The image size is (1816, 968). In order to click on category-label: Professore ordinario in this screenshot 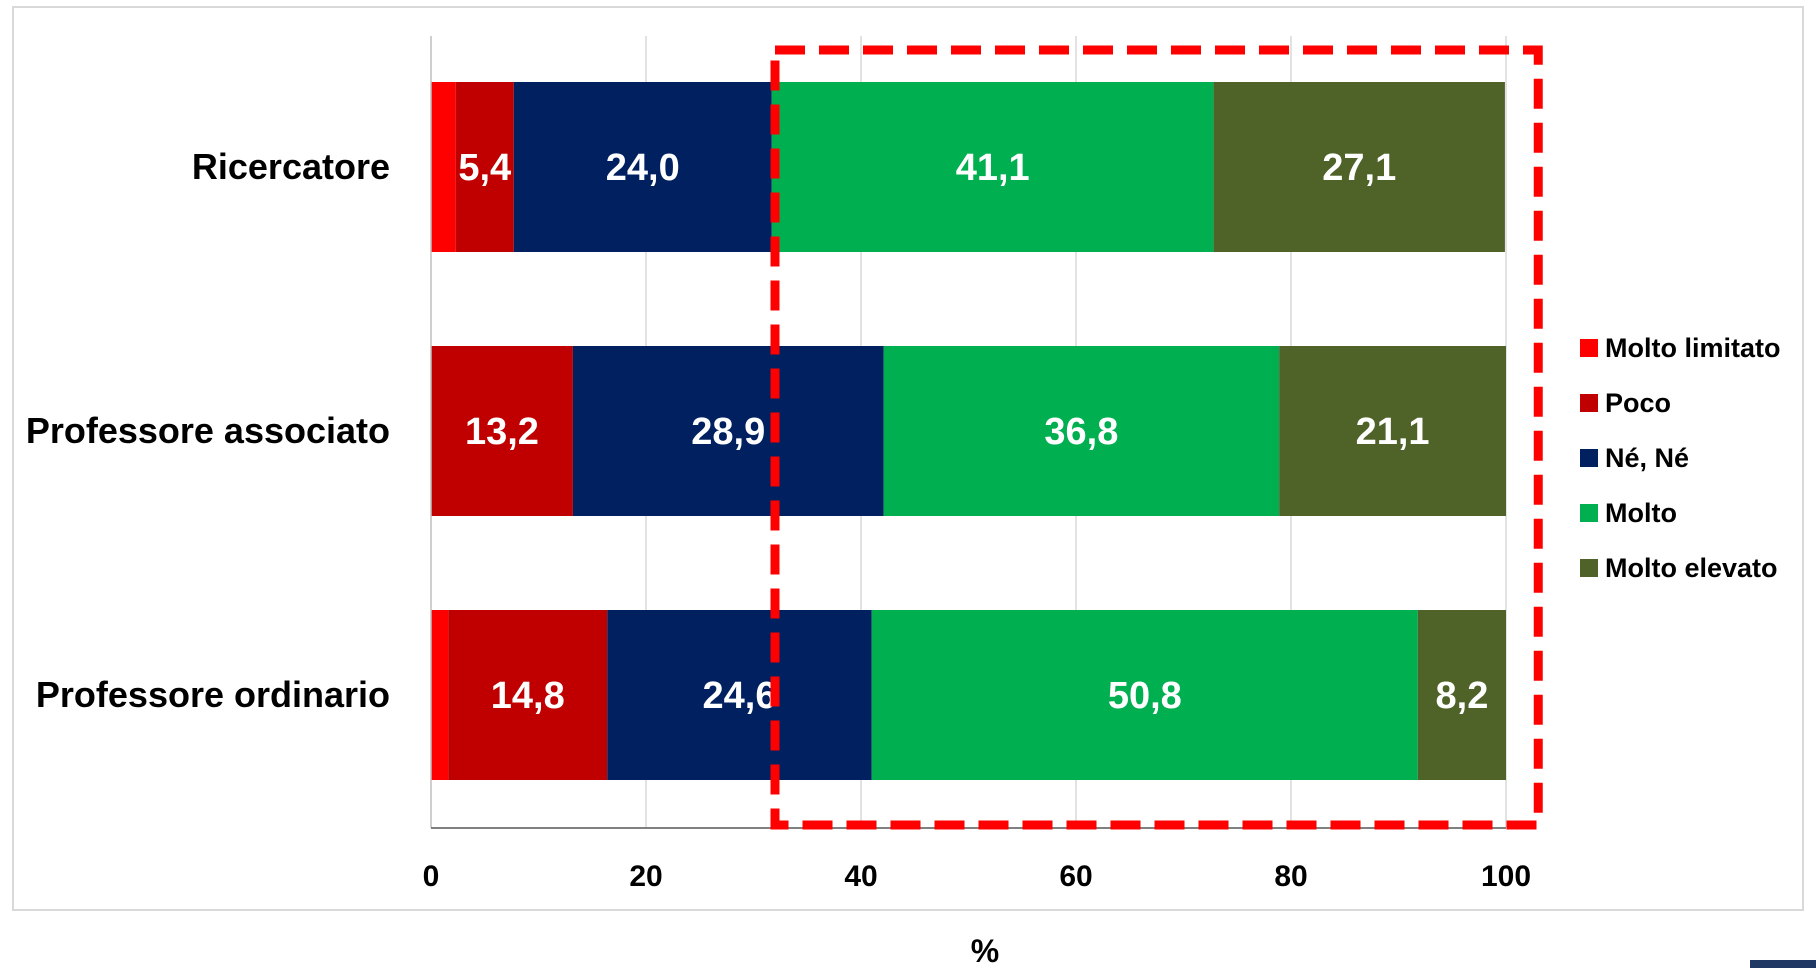, I will do `click(213, 694)`.